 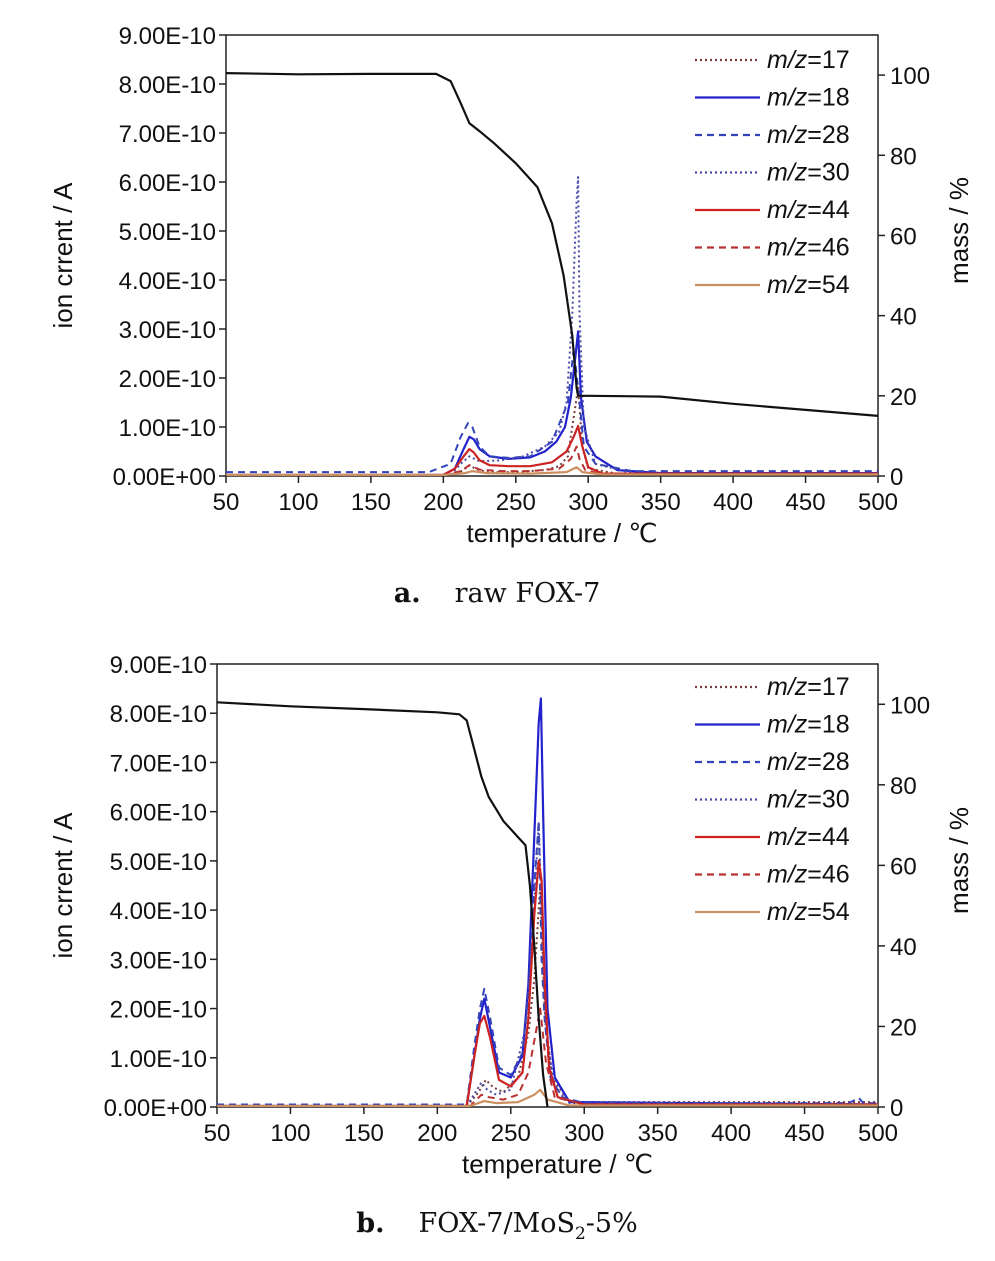 What do you see at coordinates (828, 135) in the screenshot?
I see `legend-value: =28` at bounding box center [828, 135].